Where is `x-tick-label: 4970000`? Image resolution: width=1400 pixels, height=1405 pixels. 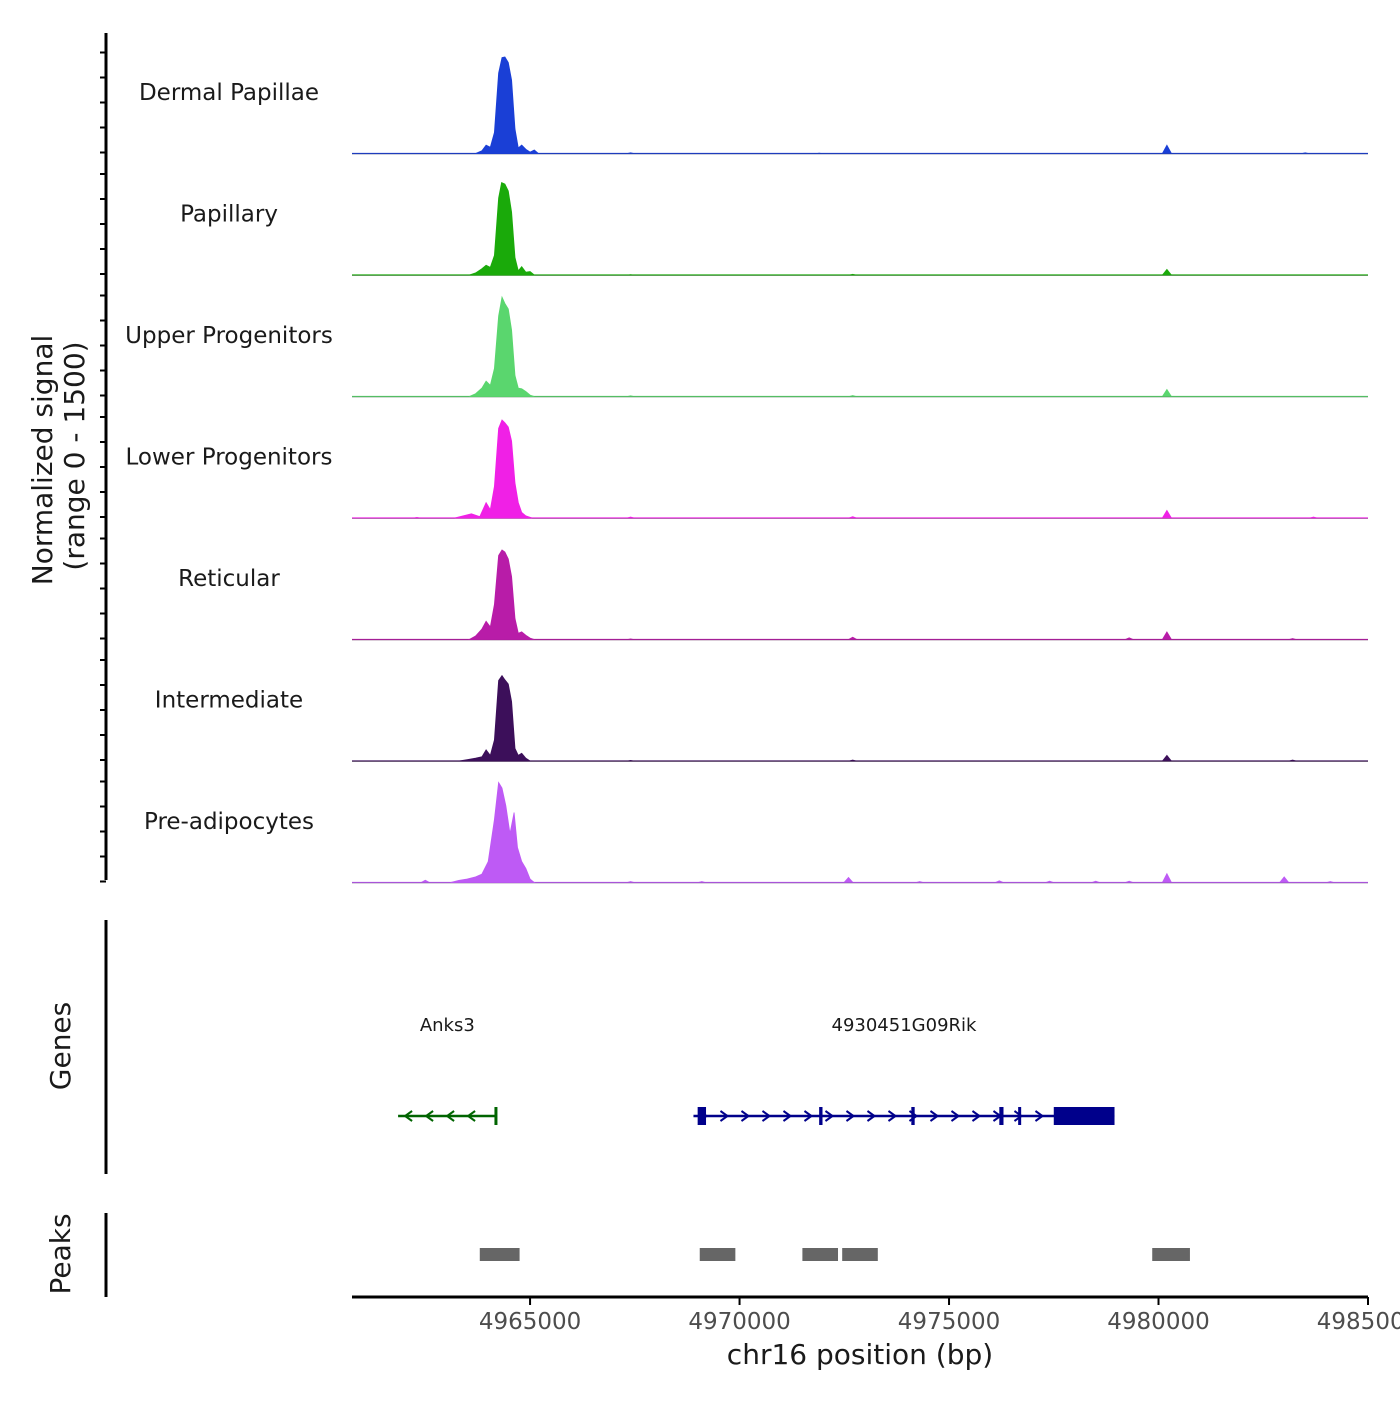 x-tick-label: 4970000 is located at coordinates (739, 1322).